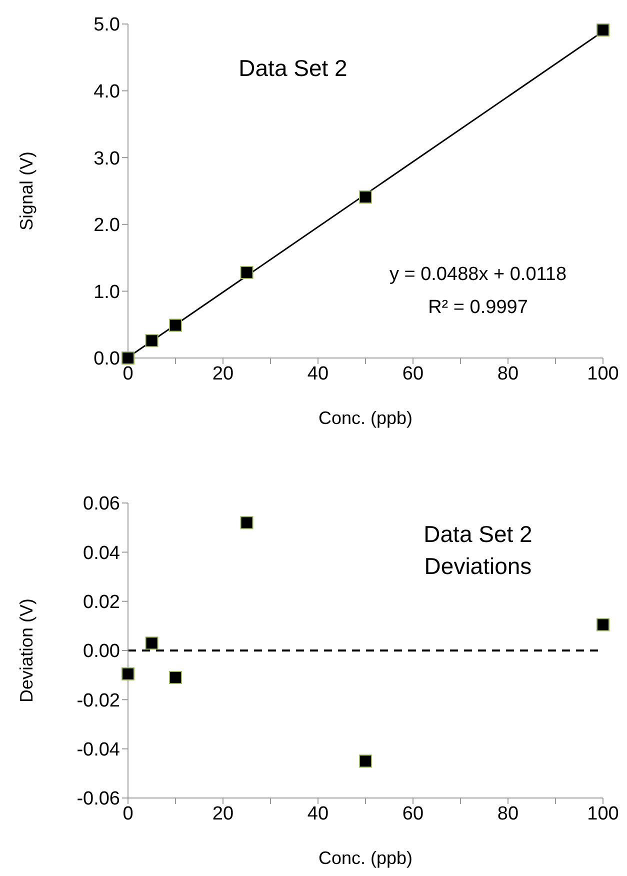 This screenshot has width=627, height=876. Describe the element at coordinates (101, 504) in the screenshot. I see `y-tick-label: 0.06` at that location.